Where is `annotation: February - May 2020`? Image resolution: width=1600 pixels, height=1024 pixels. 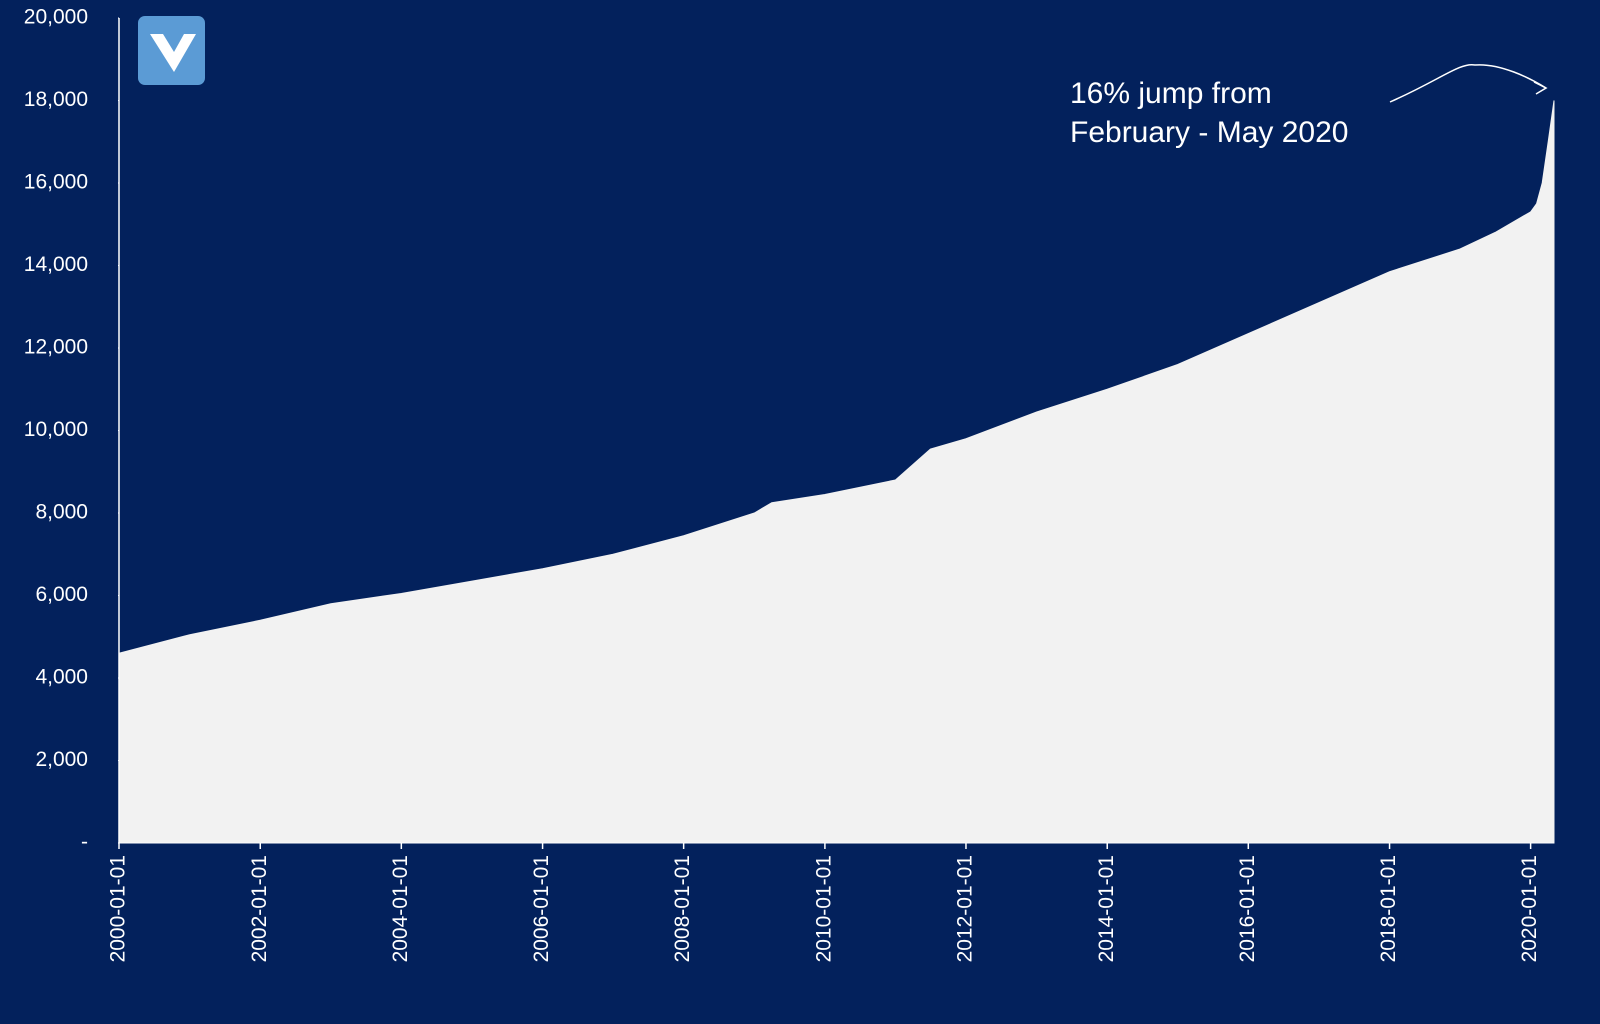 annotation: February - May 2020 is located at coordinates (1209, 132).